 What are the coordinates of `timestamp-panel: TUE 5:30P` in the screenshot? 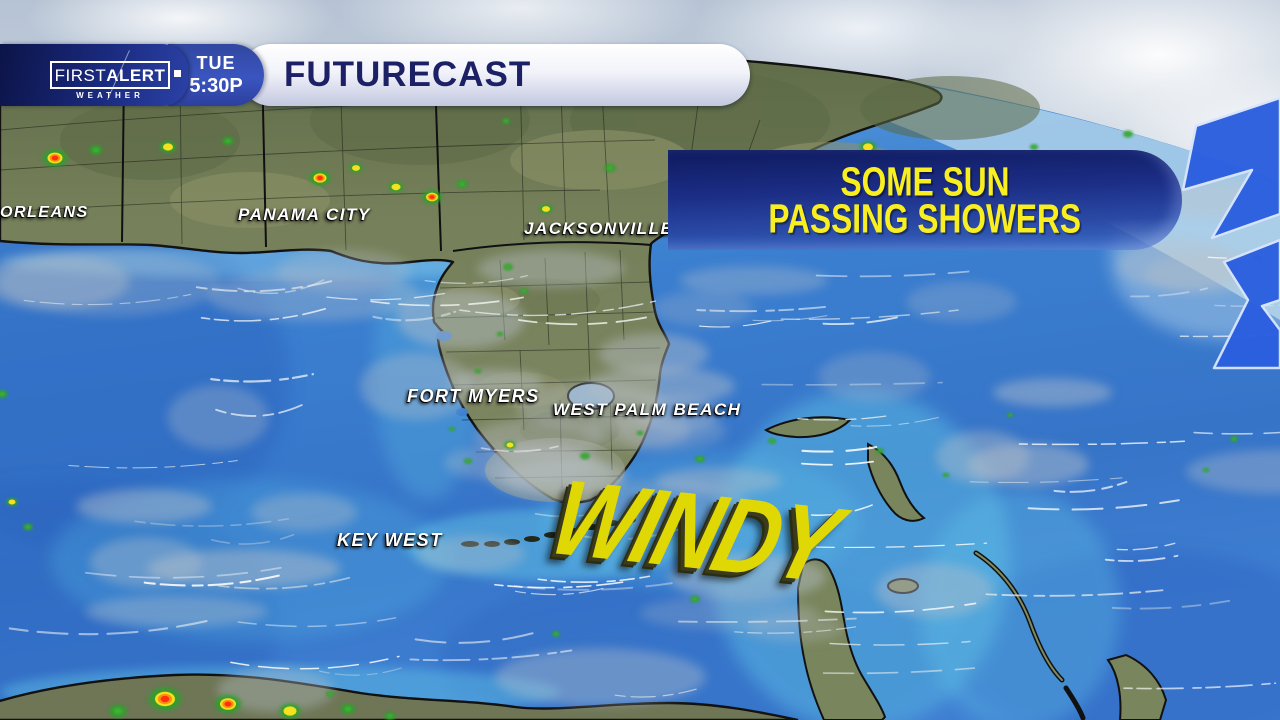 It's located at (216, 75).